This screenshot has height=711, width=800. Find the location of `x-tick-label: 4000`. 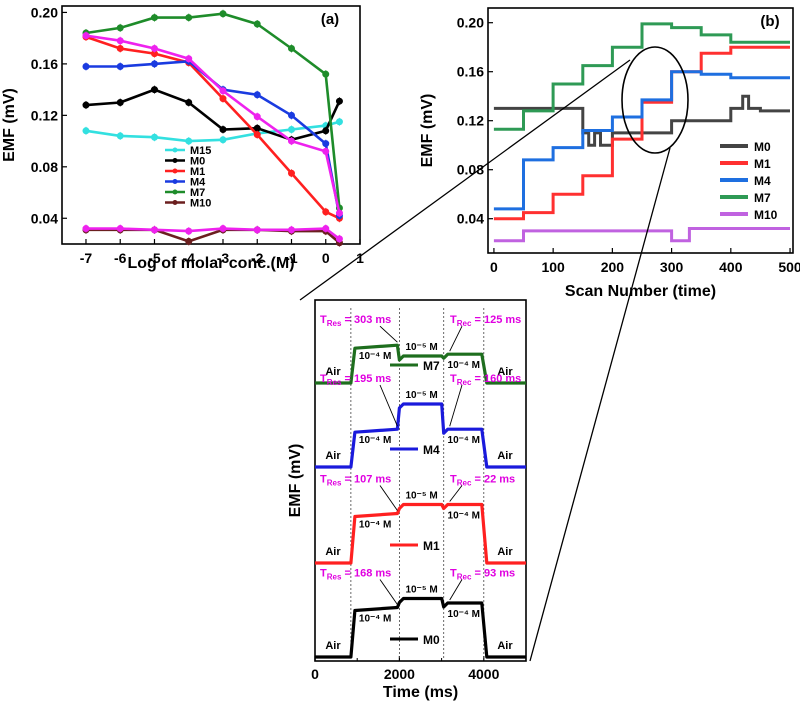

x-tick-label: 4000 is located at coordinates (483, 674).